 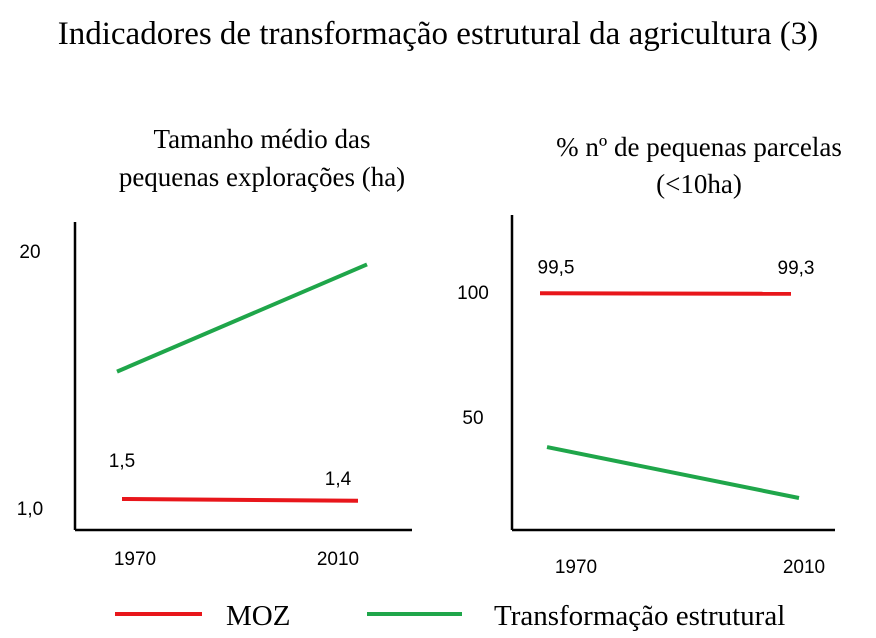 I want to click on y-tick-label: 100, so click(x=473, y=293).